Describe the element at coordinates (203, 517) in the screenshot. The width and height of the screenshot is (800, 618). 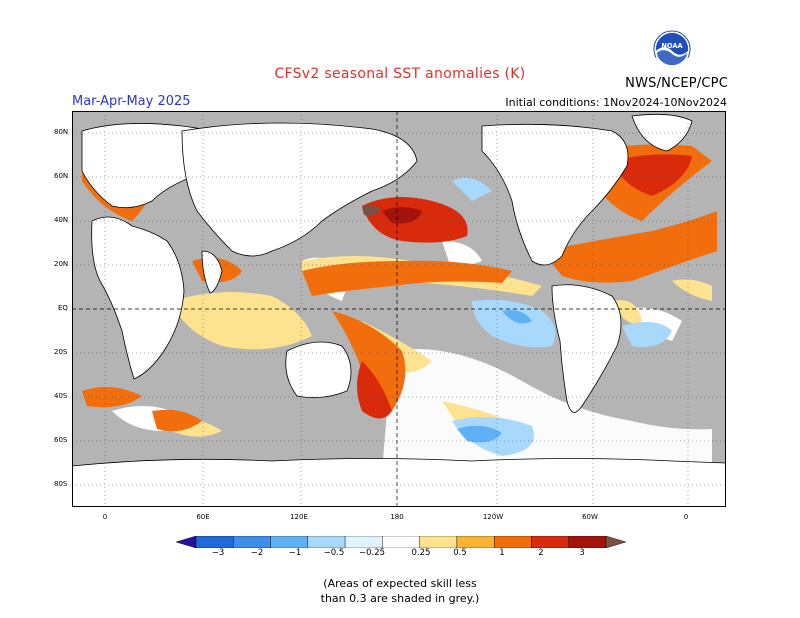
I see `lon-label: 60E` at that location.